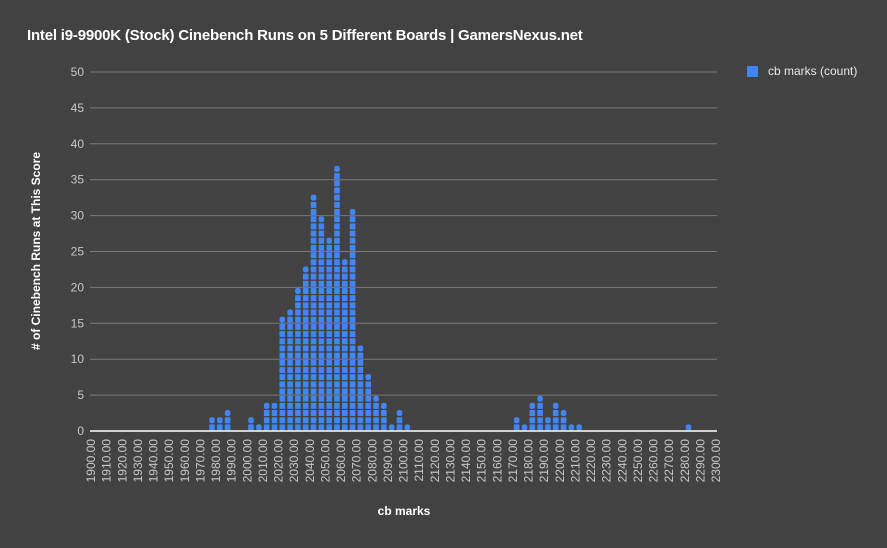 The height and width of the screenshot is (548, 887). I want to click on x-tick-label: 1990.00, so click(232, 461).